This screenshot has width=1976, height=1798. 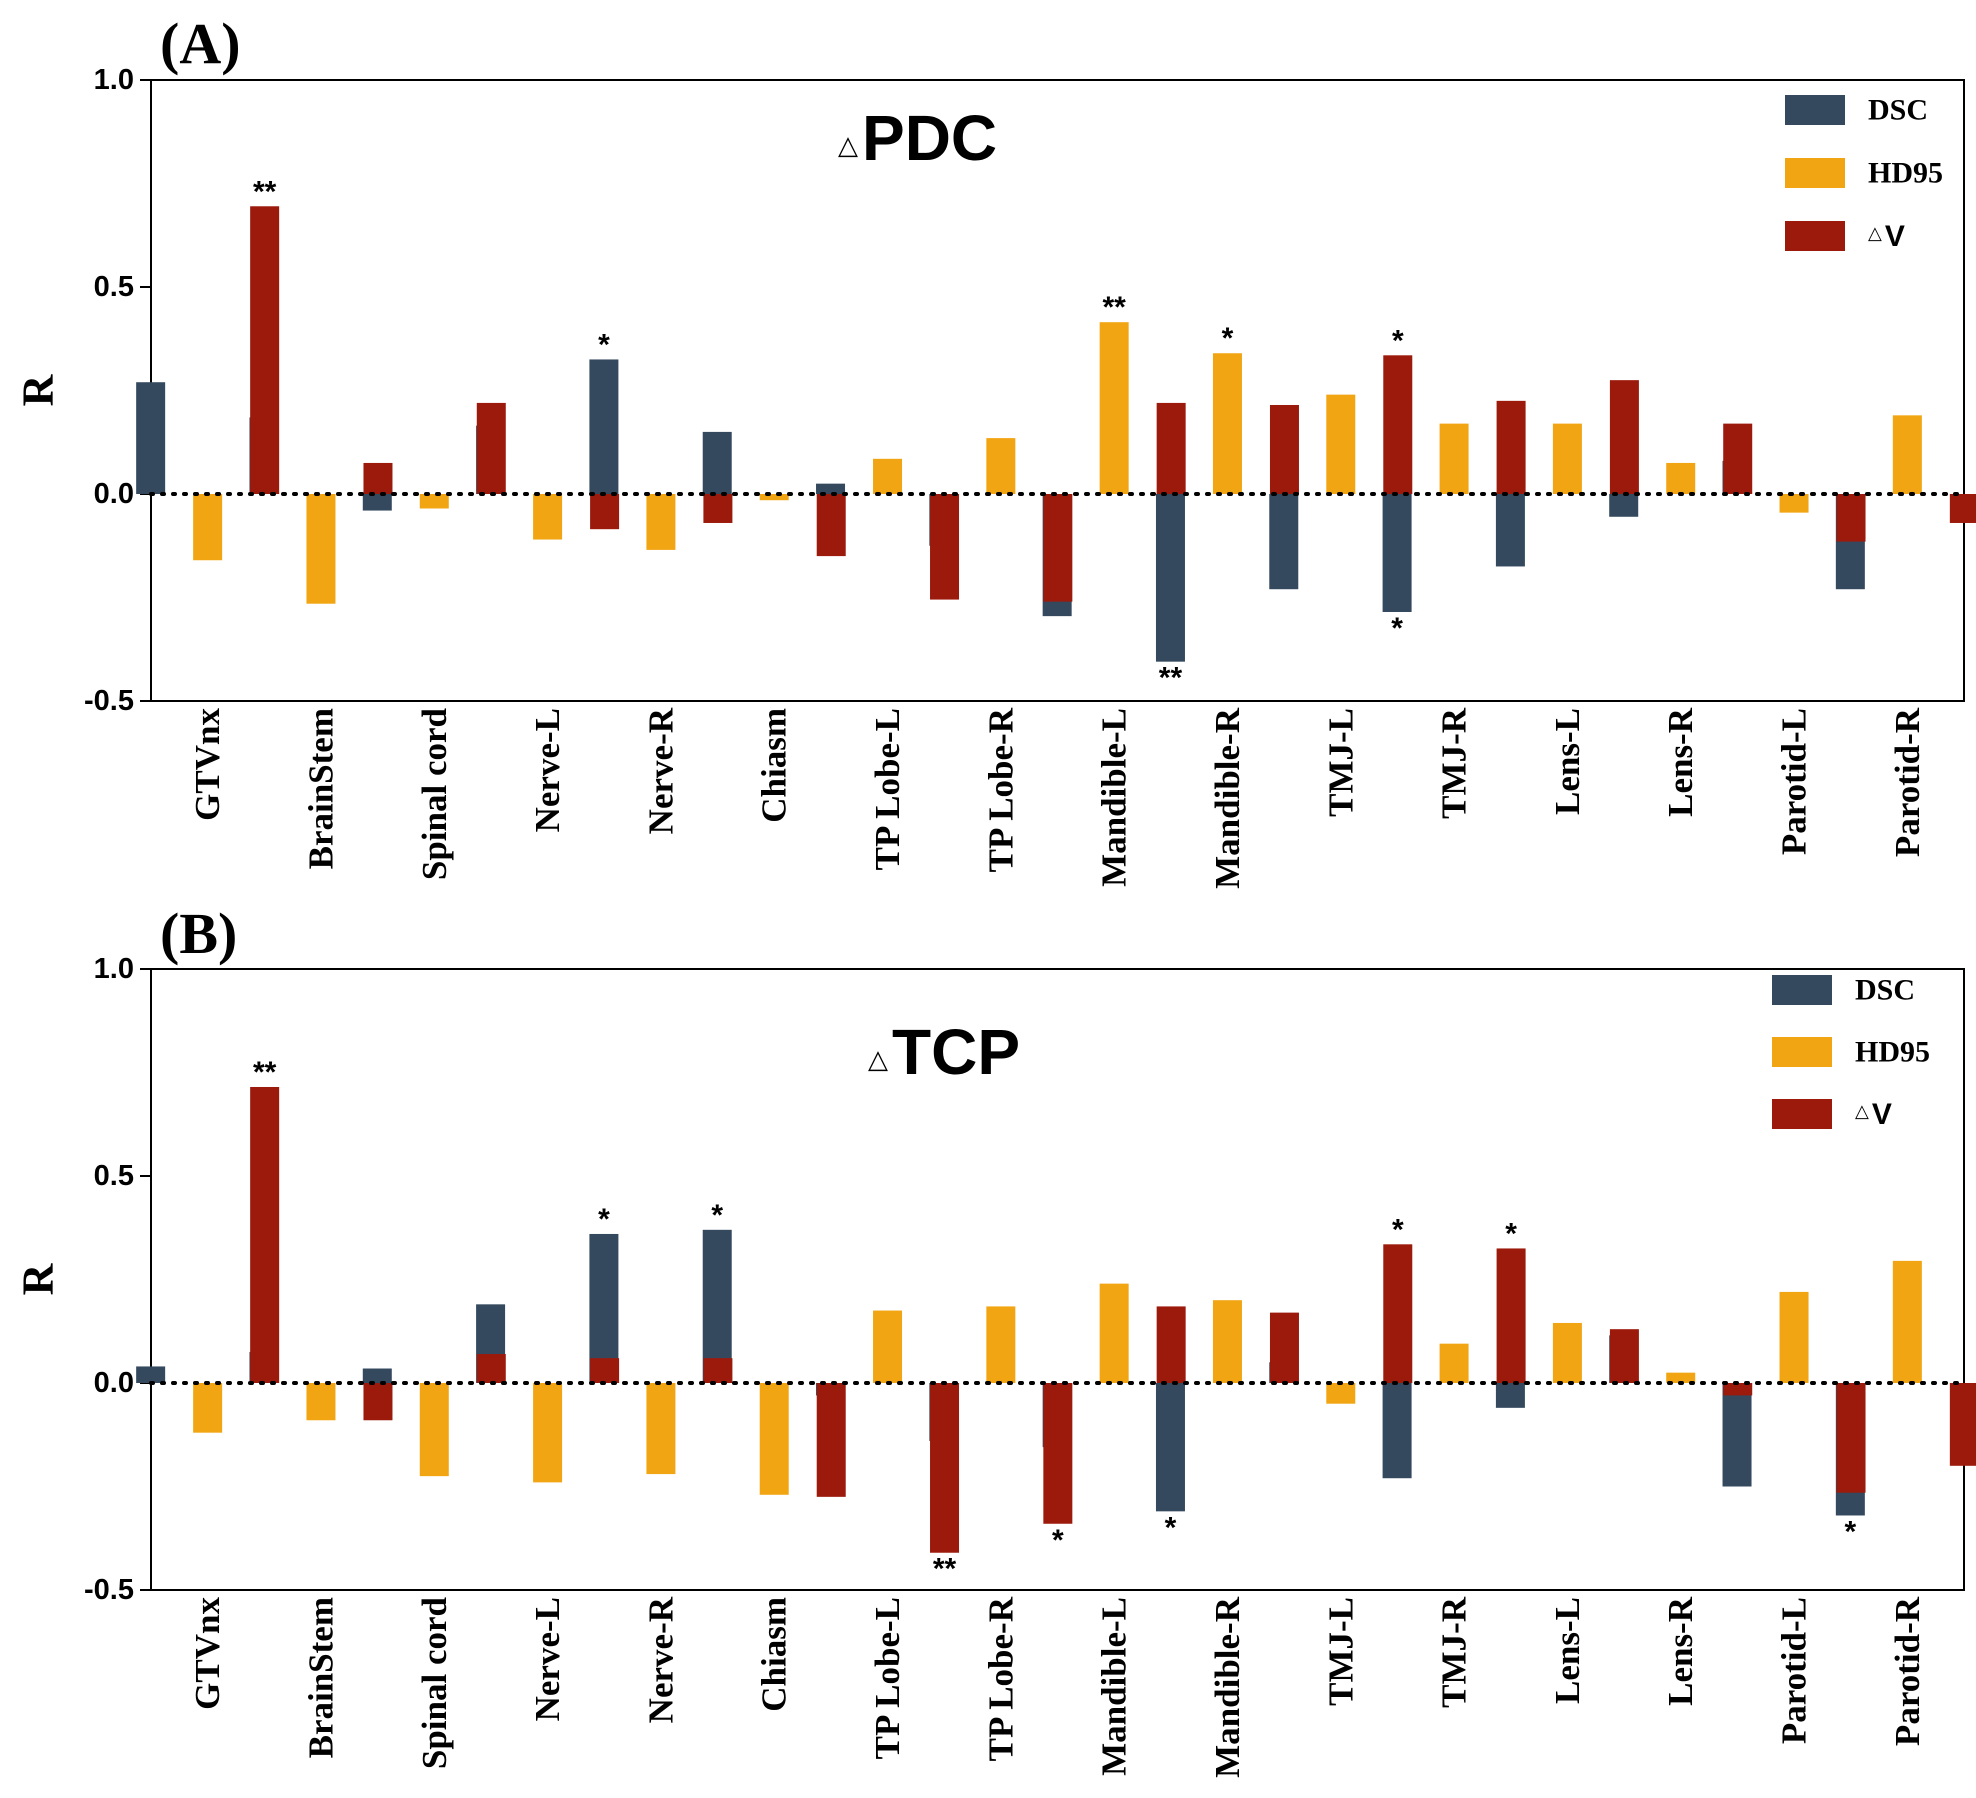 I want to click on bar-delta-v-parotid-l, so click(x=1851, y=518).